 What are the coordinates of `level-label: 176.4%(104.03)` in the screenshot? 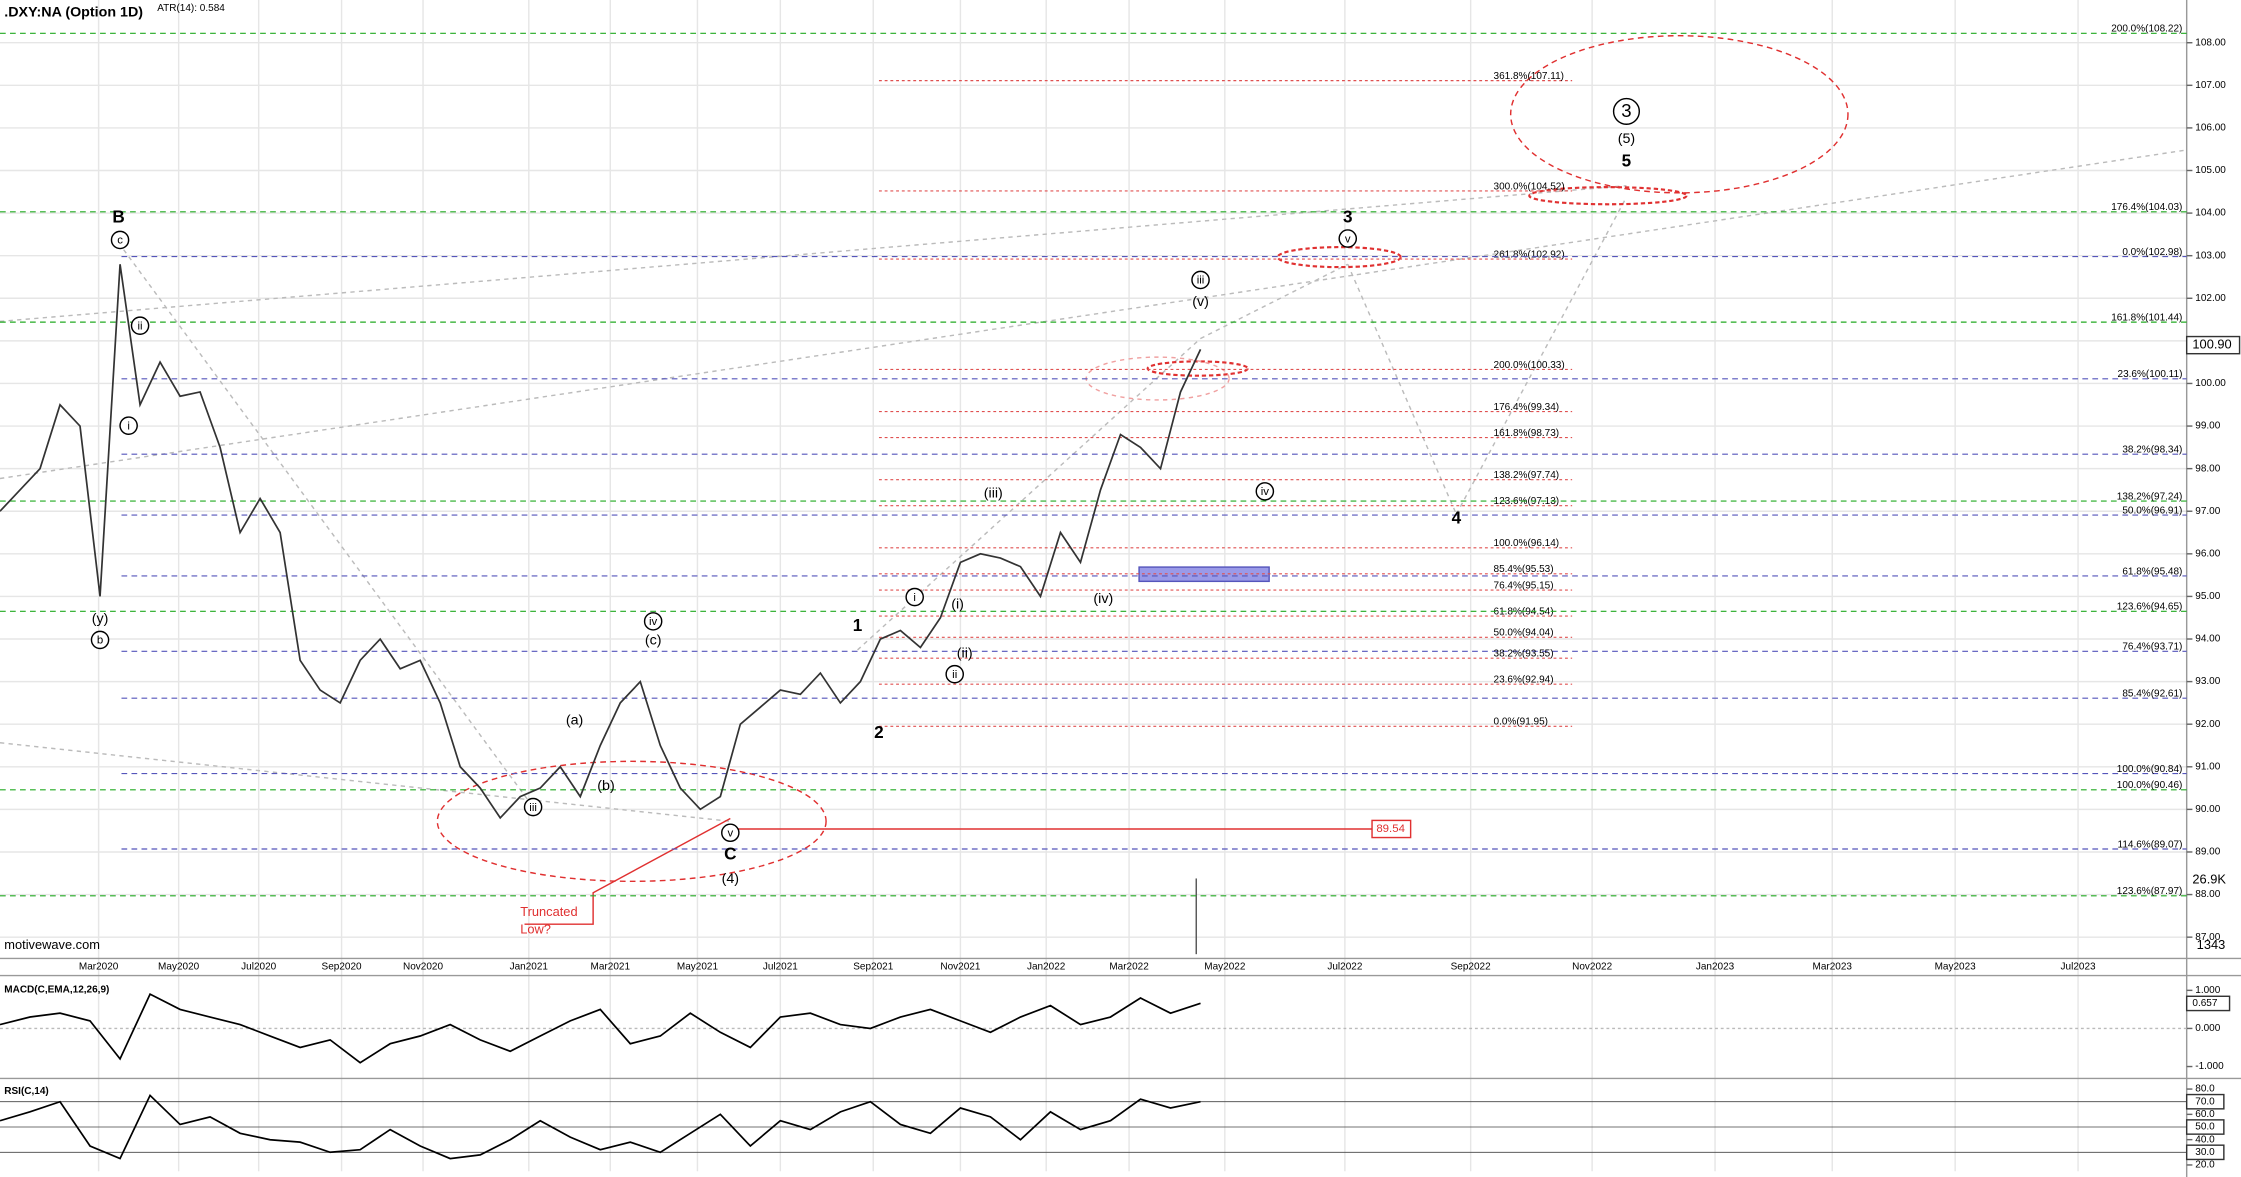 It's located at (2146, 207).